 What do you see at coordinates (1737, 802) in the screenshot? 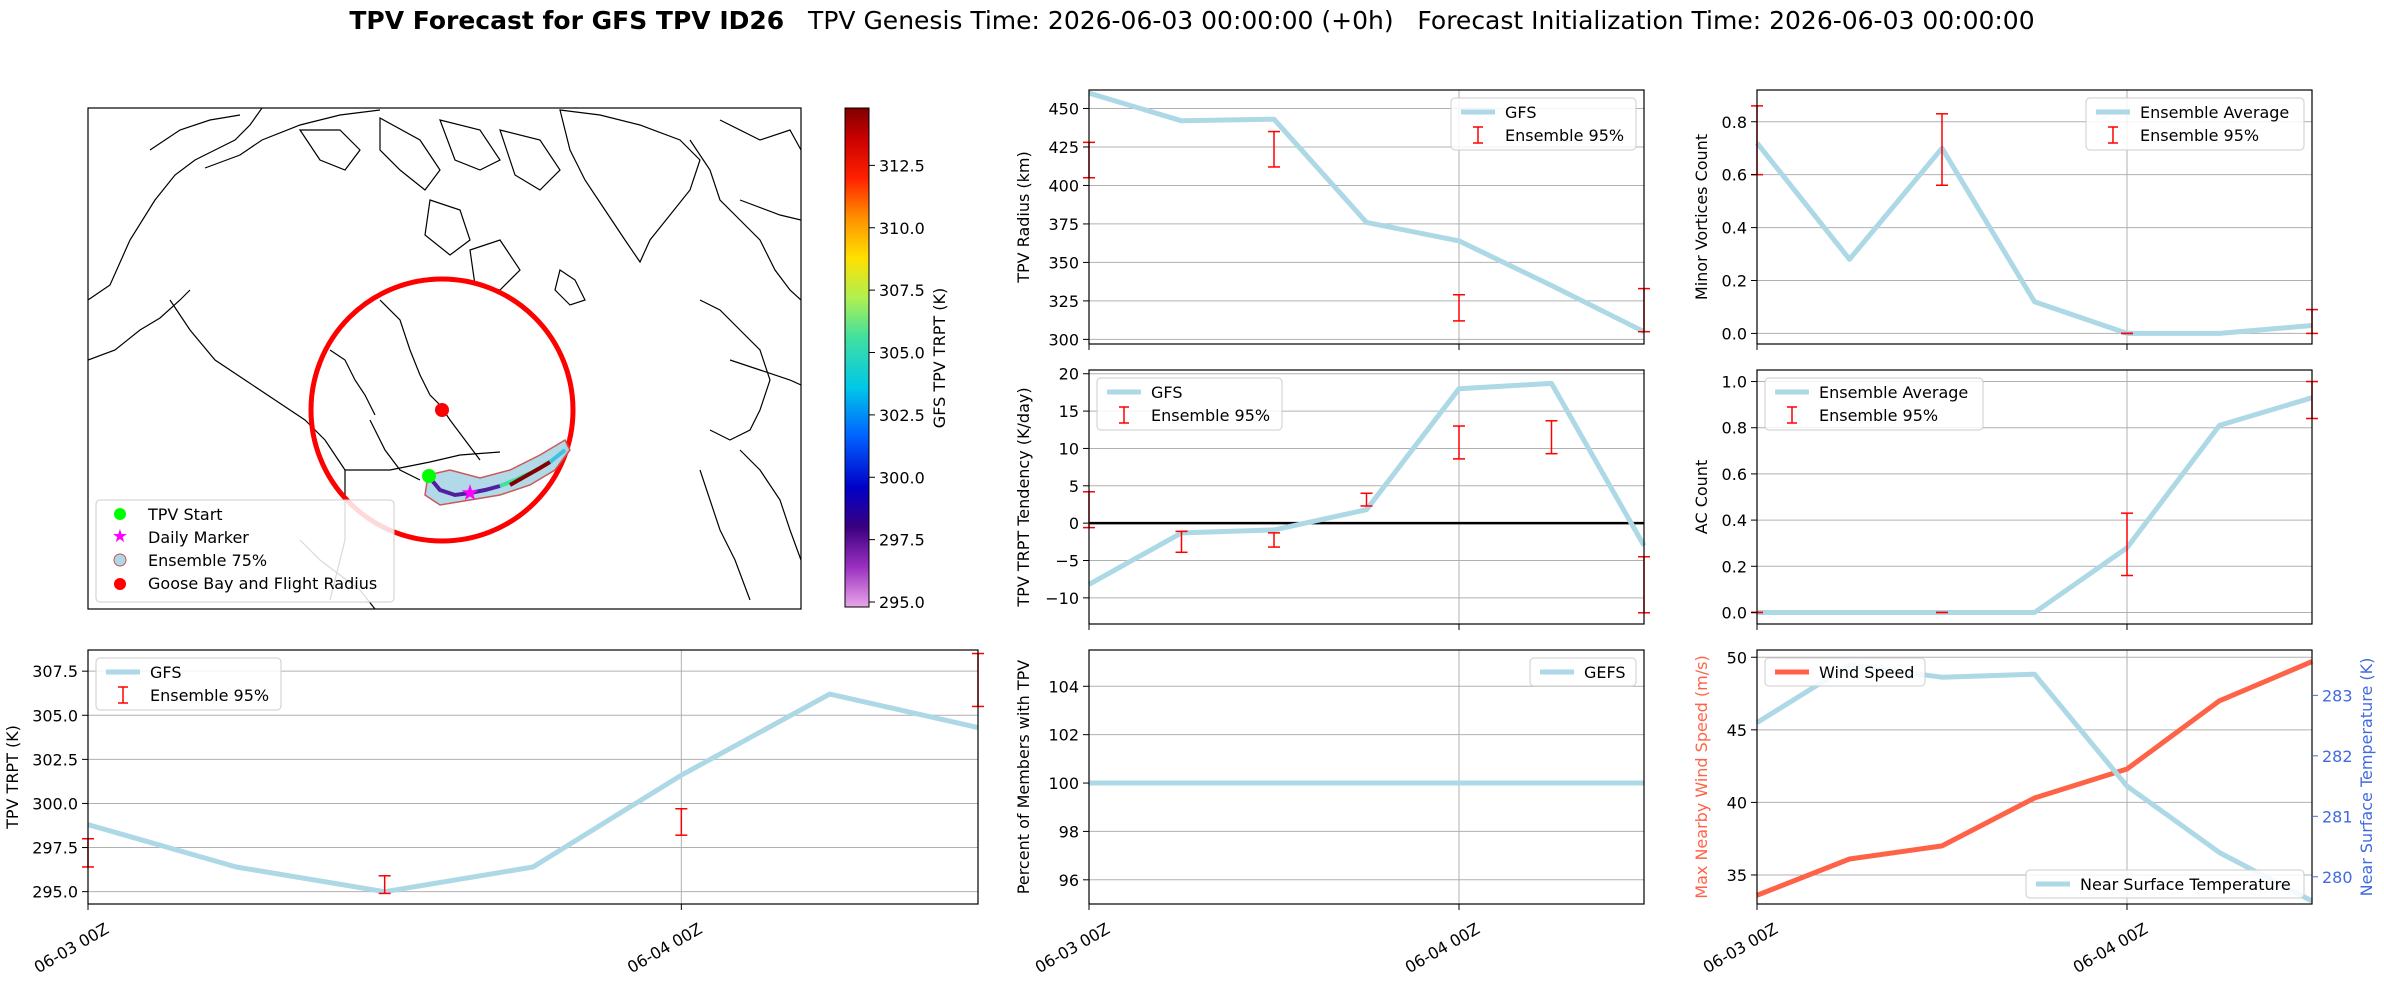
I see `y-tick-label: 40` at bounding box center [1737, 802].